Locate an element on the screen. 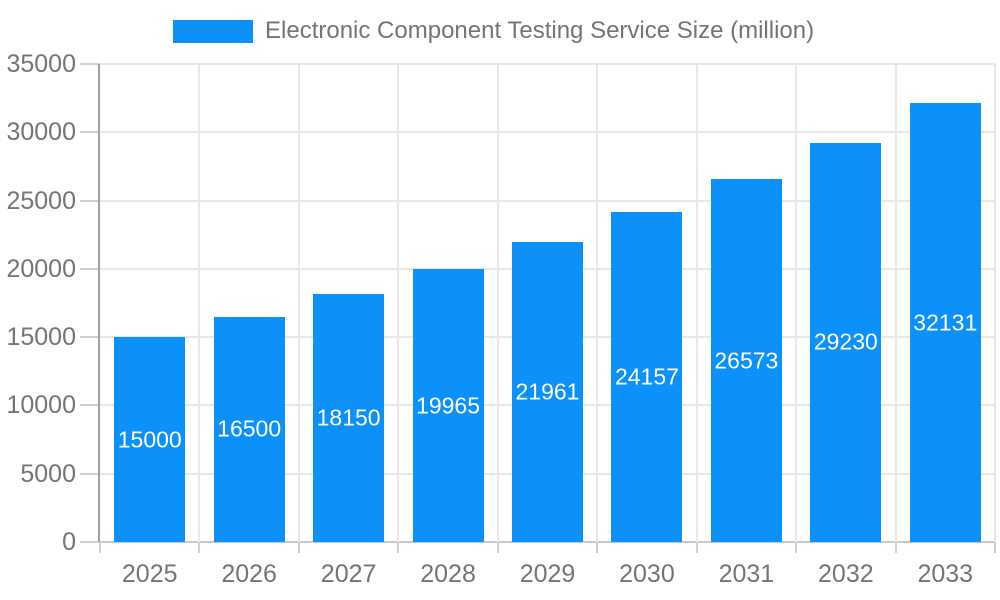  bar-value-label: 18150 is located at coordinates (348, 417).